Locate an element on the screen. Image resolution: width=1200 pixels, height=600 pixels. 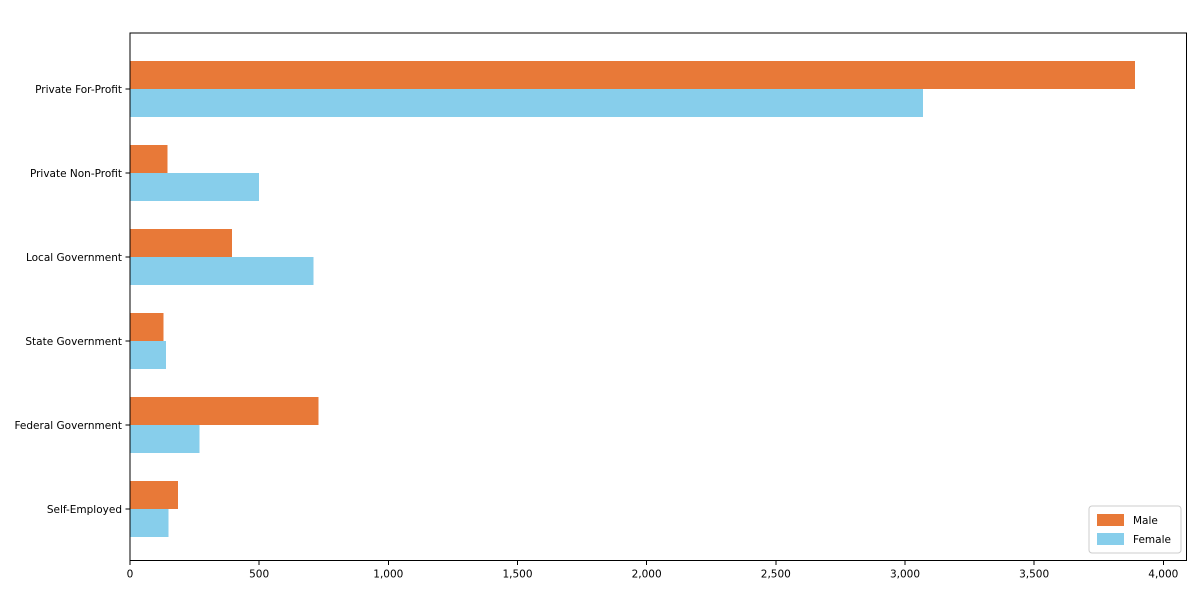
y-tick-label: Private Non-Profit is located at coordinates (76, 174).